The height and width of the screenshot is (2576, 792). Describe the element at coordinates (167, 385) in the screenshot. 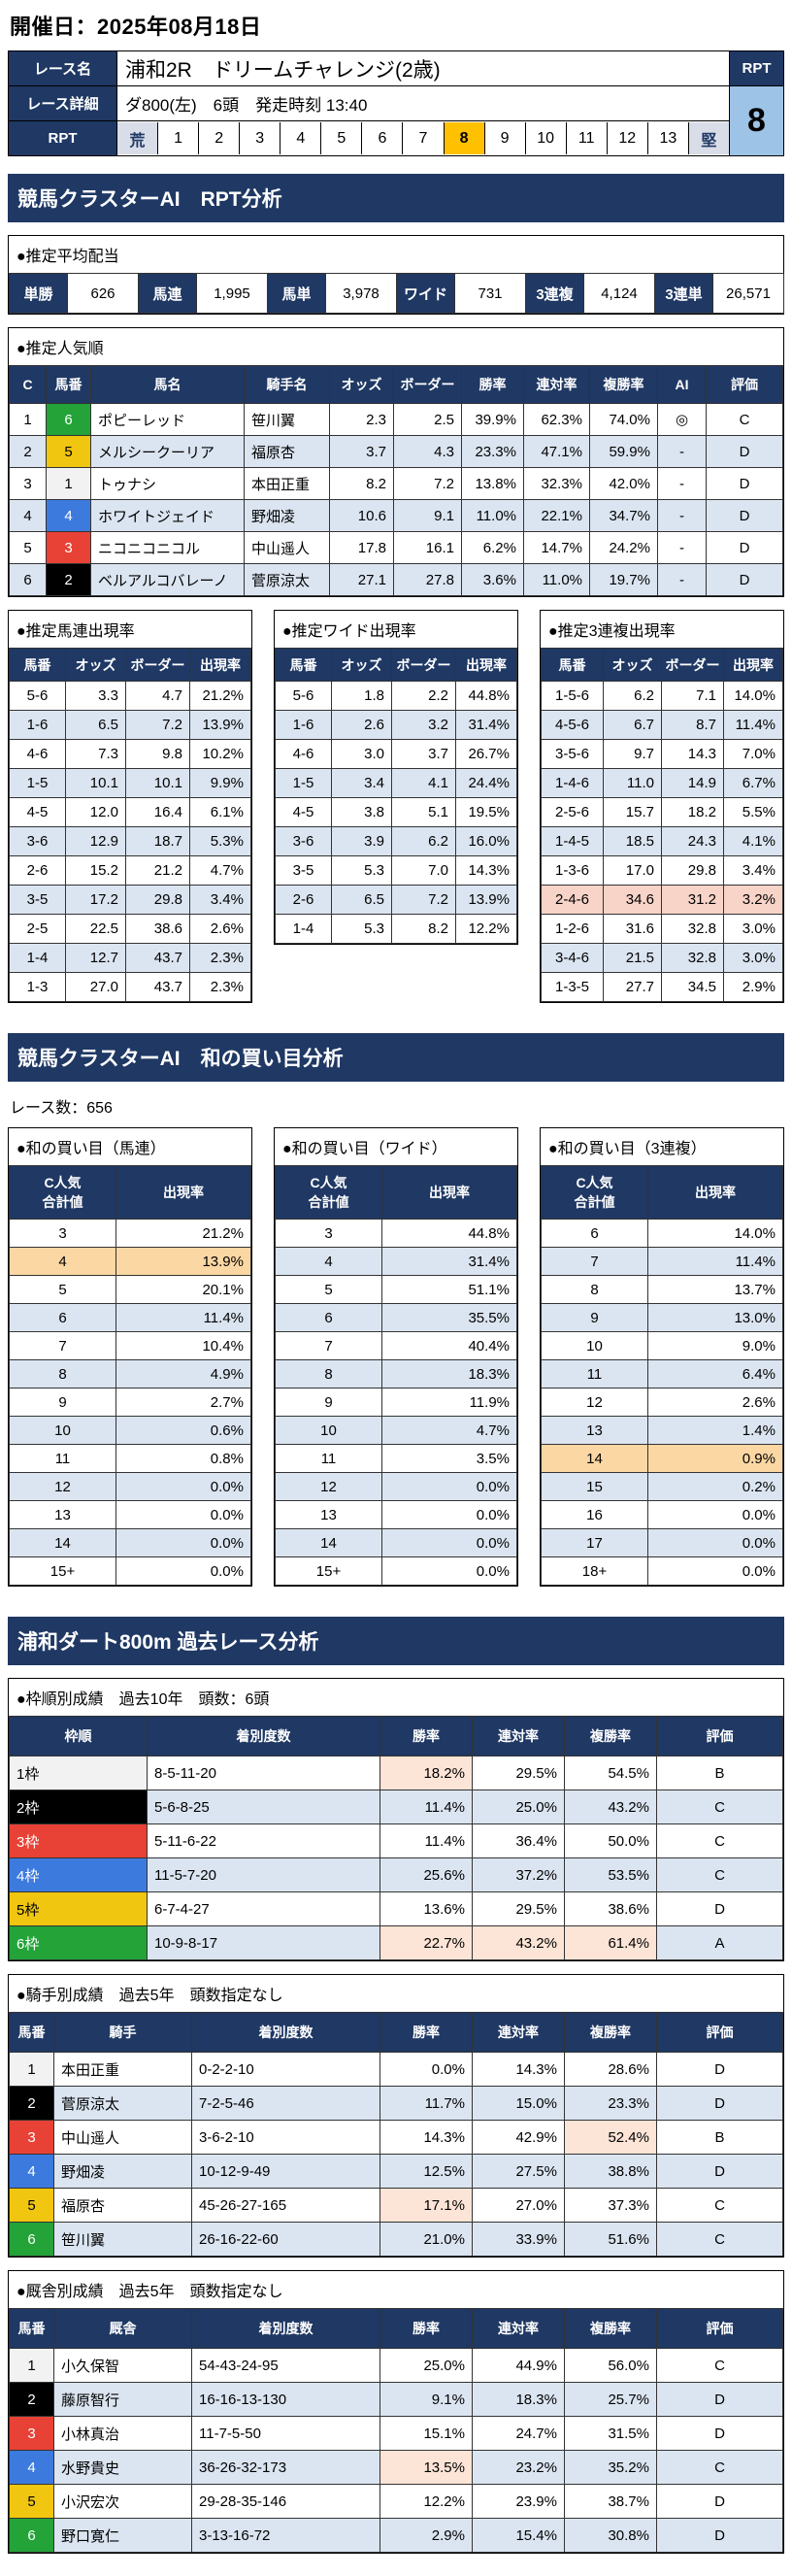

I see `column-header: 馬名` at that location.